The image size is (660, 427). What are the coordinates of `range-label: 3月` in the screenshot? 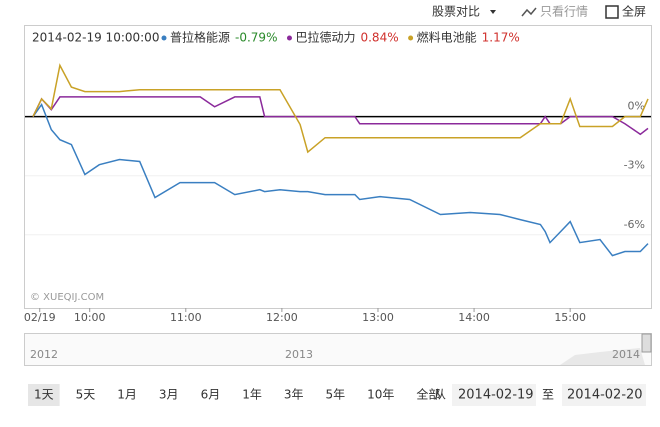 It's located at (169, 395).